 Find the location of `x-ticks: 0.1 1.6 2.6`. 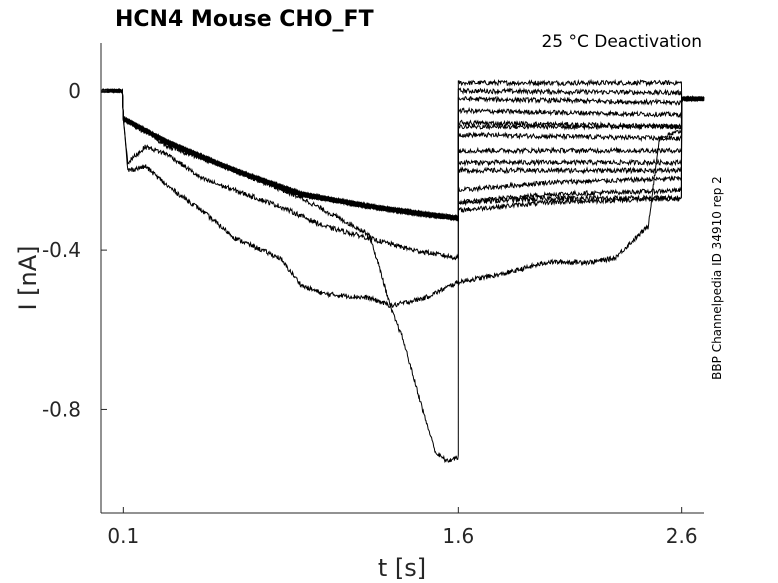

x-ticks: 0.1 1.6 2.6 is located at coordinates (402, 527).